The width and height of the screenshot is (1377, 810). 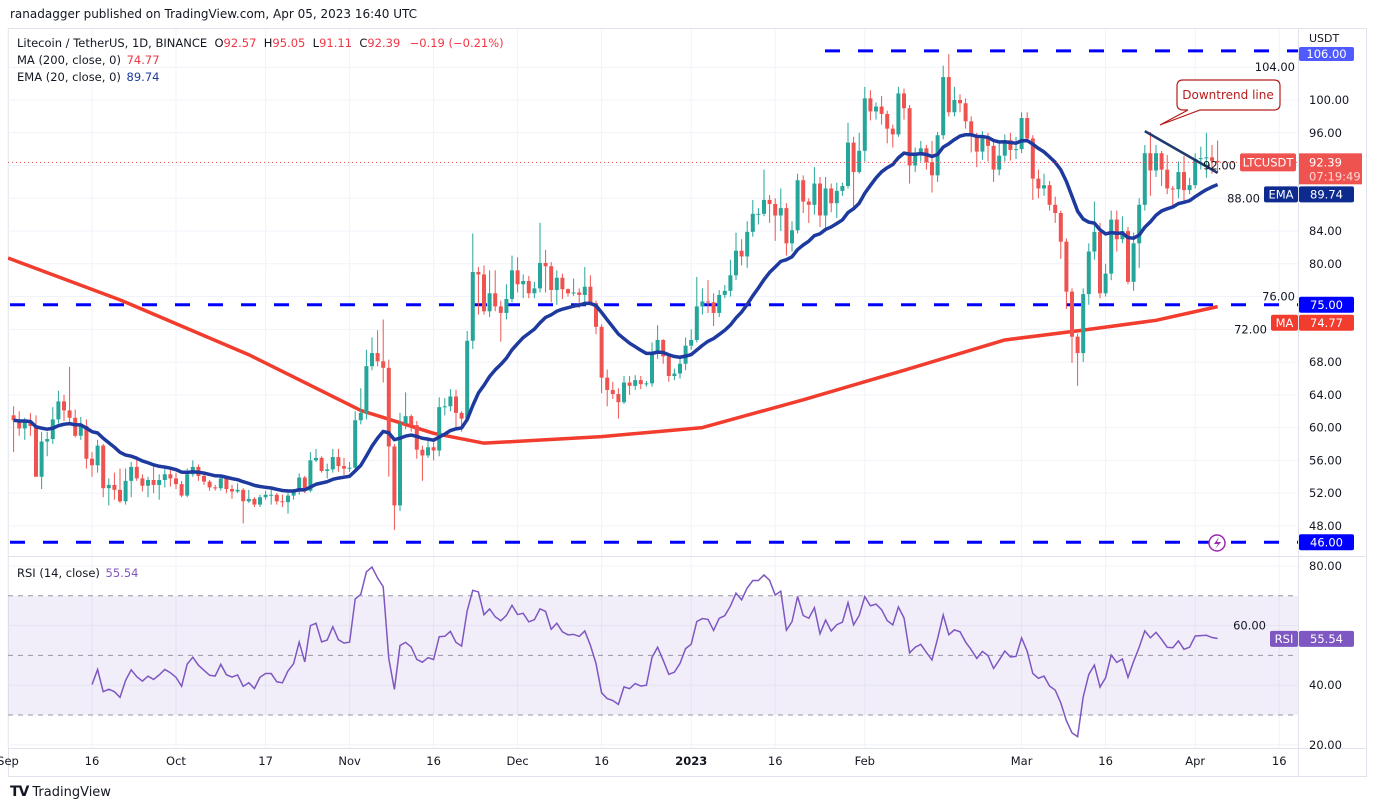 I want to click on symbol-tag: LTCUSDT, so click(x=1268, y=162).